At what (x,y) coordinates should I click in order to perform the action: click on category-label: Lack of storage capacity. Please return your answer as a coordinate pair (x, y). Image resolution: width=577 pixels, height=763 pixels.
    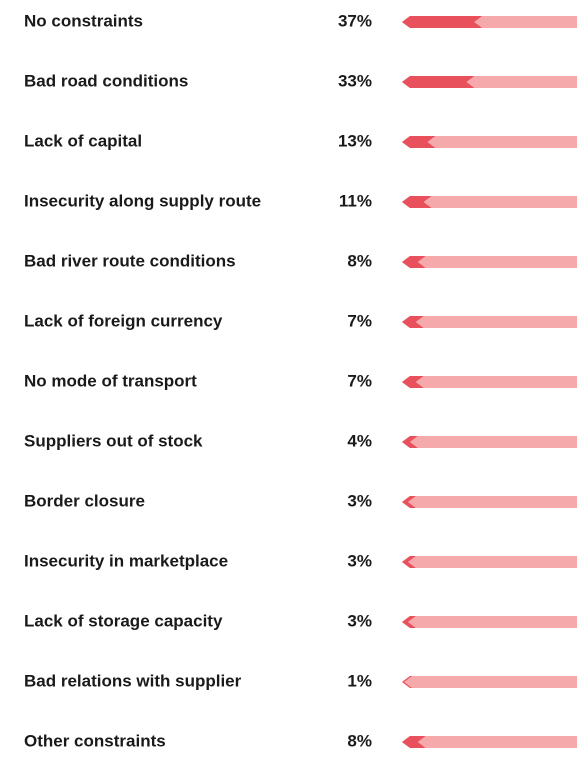
    Looking at the image, I should click on (123, 620).